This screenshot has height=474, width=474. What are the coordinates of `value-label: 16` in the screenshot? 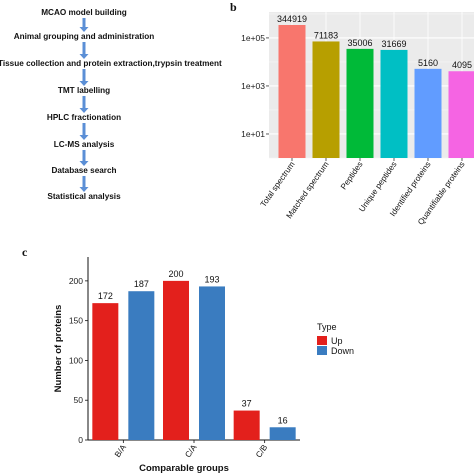 It's located at (283, 420).